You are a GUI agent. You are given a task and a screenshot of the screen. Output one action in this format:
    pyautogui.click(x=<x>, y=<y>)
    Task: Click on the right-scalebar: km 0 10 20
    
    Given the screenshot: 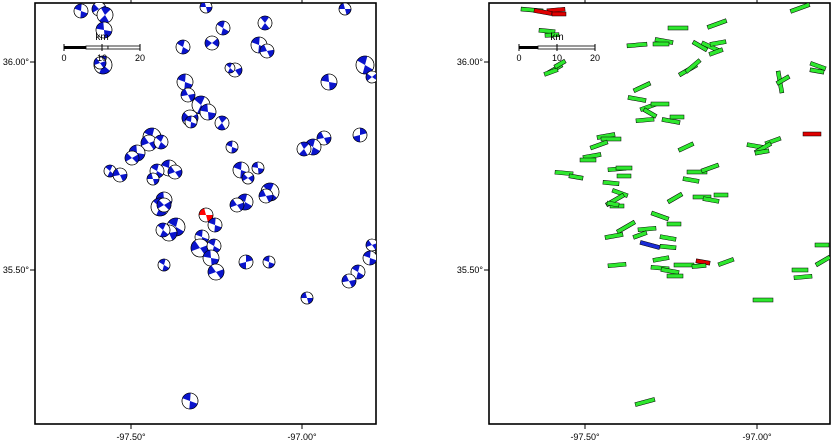 What is the action you would take?
    pyautogui.click(x=558, y=47)
    